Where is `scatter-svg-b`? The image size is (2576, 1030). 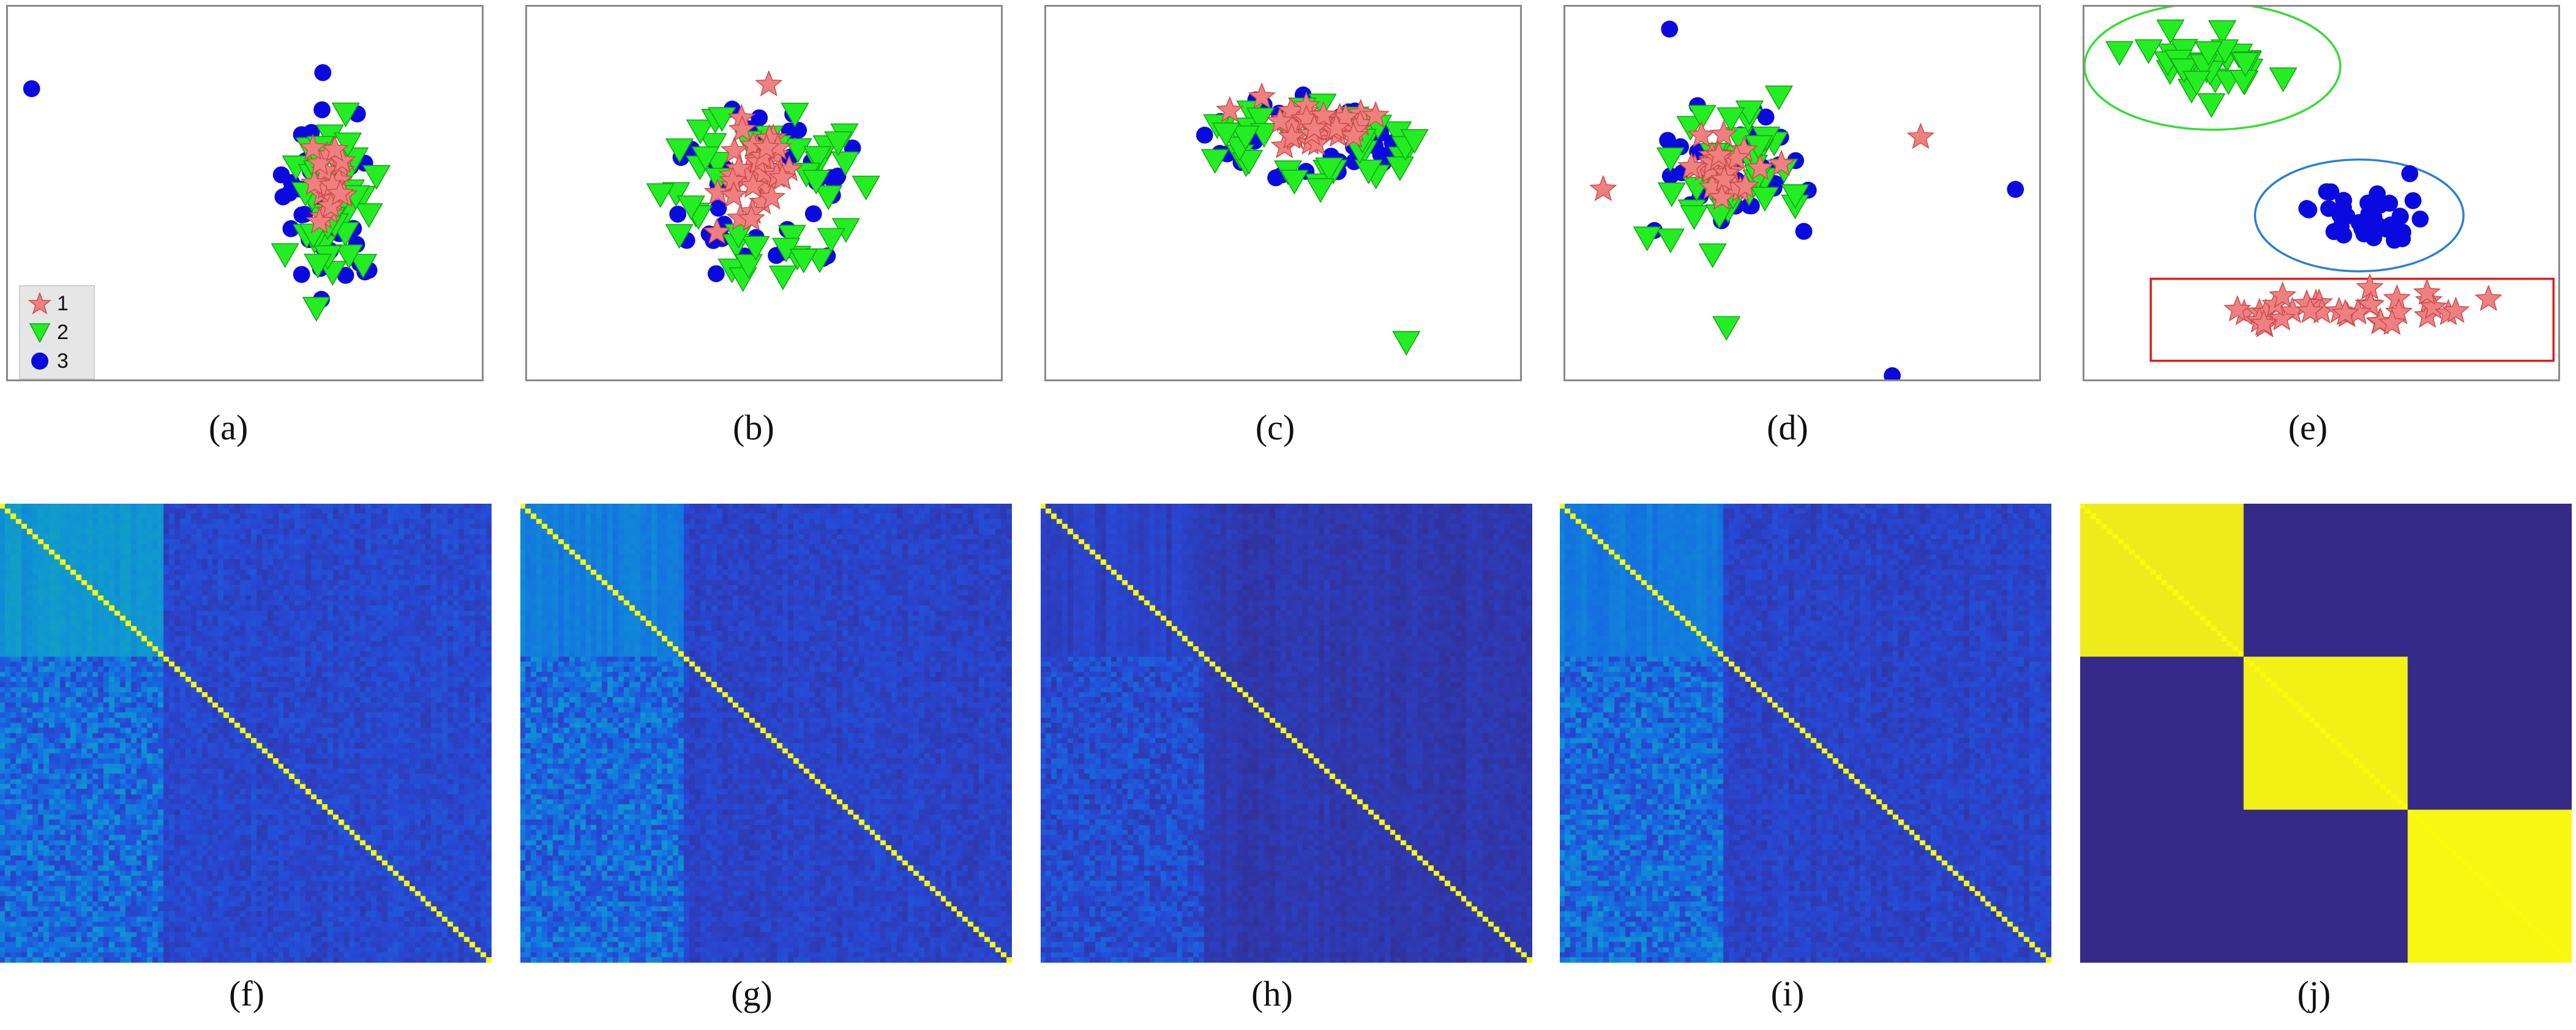
scatter-svg-b is located at coordinates (763, 181).